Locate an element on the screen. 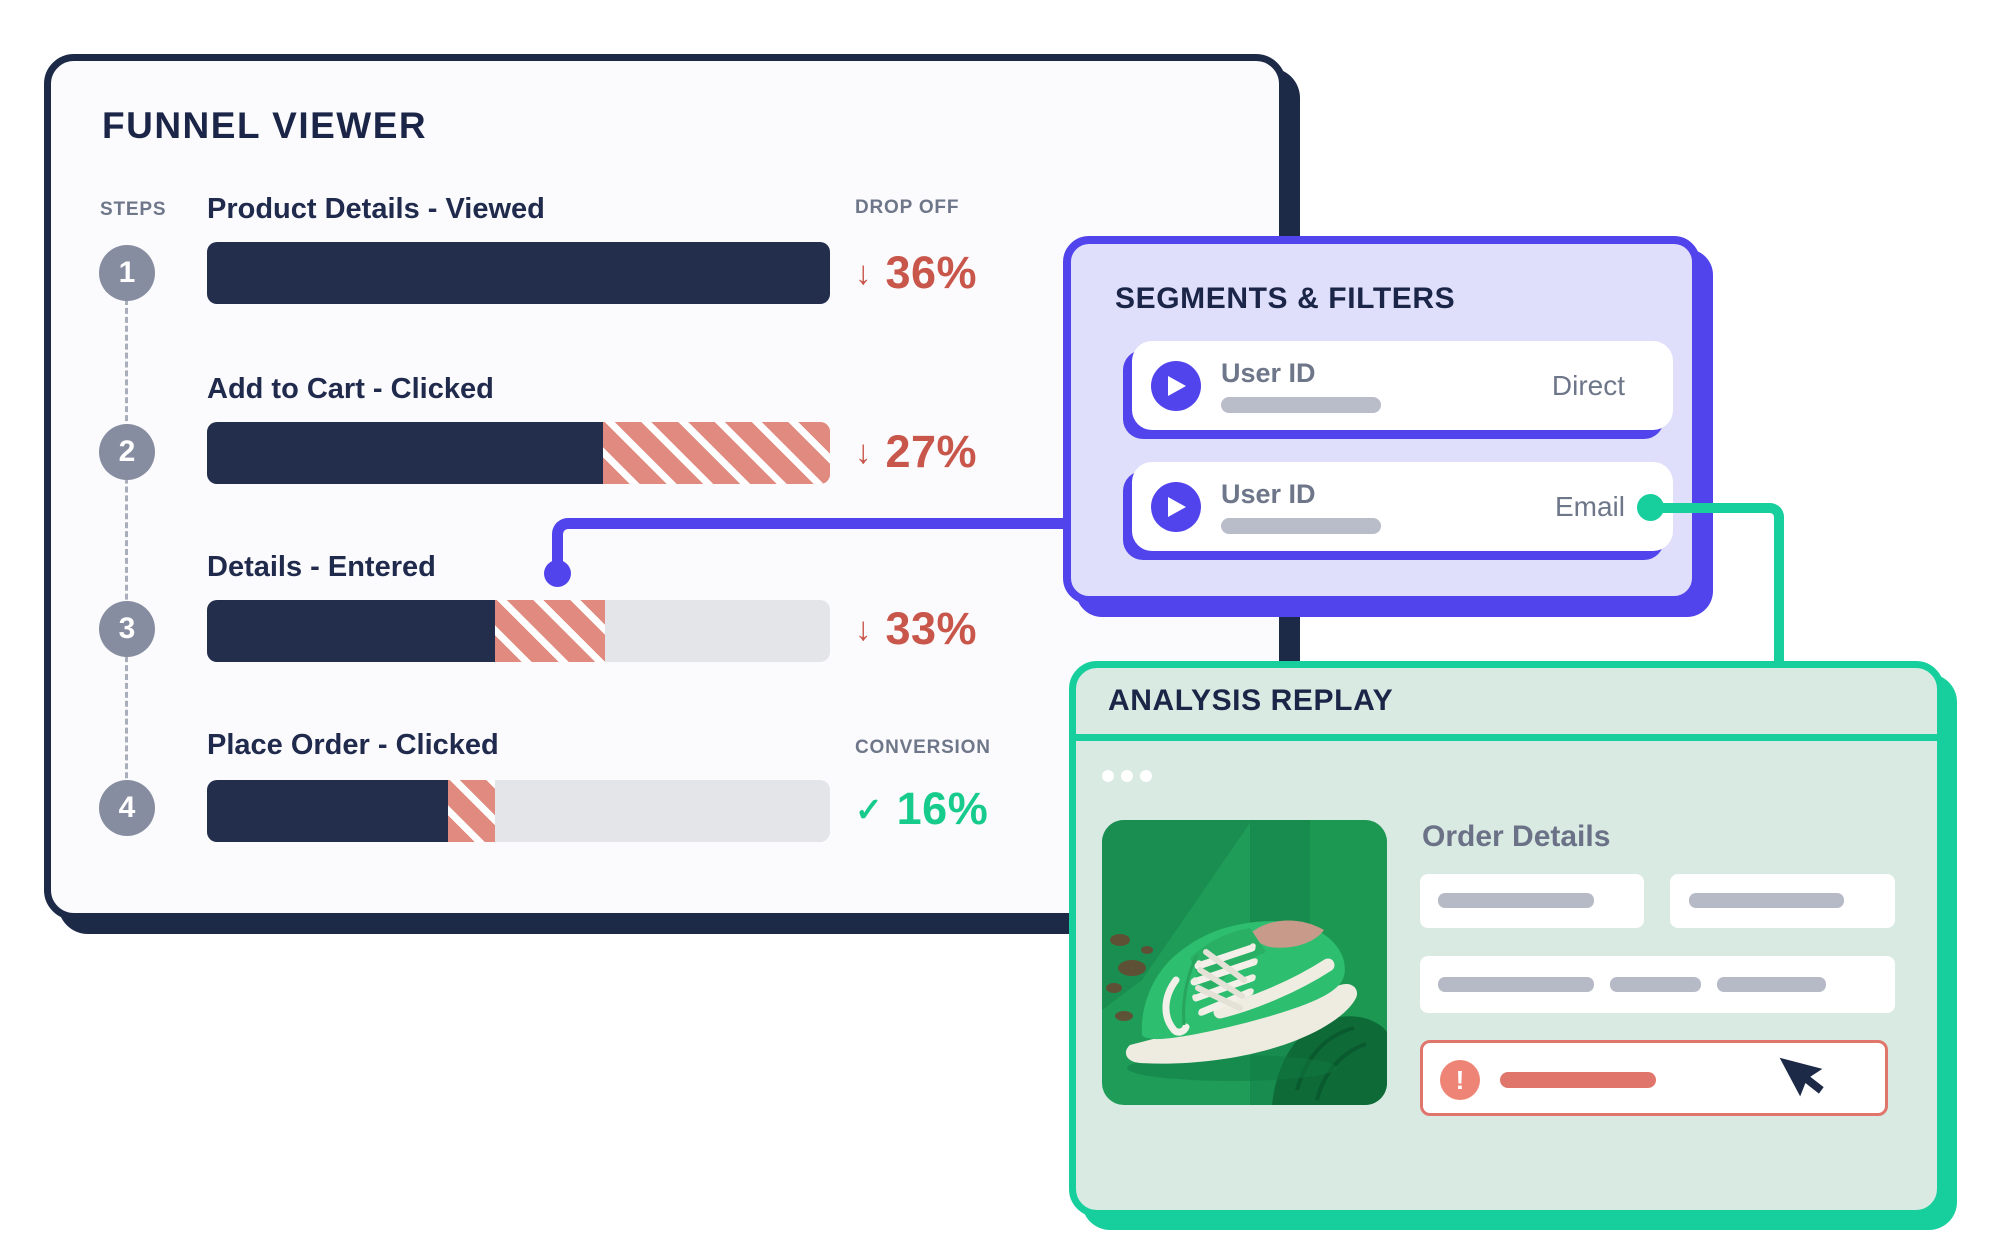  dropoff-value-row: ↓ 33% is located at coordinates (916, 629).